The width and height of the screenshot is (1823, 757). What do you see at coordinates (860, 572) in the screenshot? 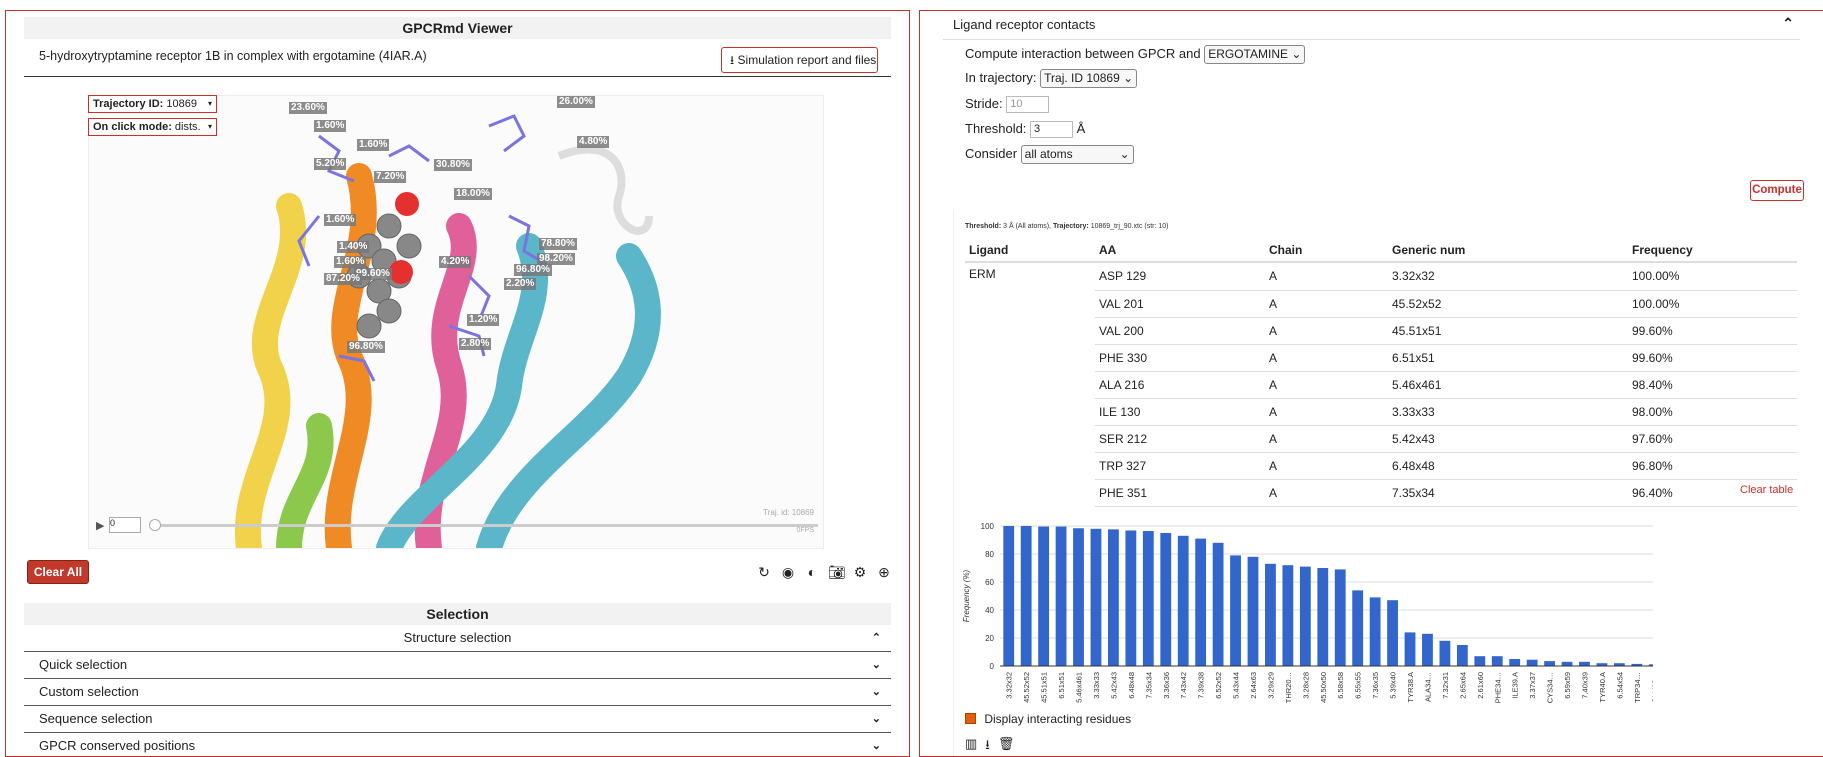
I see `gear-icon: ⚙` at bounding box center [860, 572].